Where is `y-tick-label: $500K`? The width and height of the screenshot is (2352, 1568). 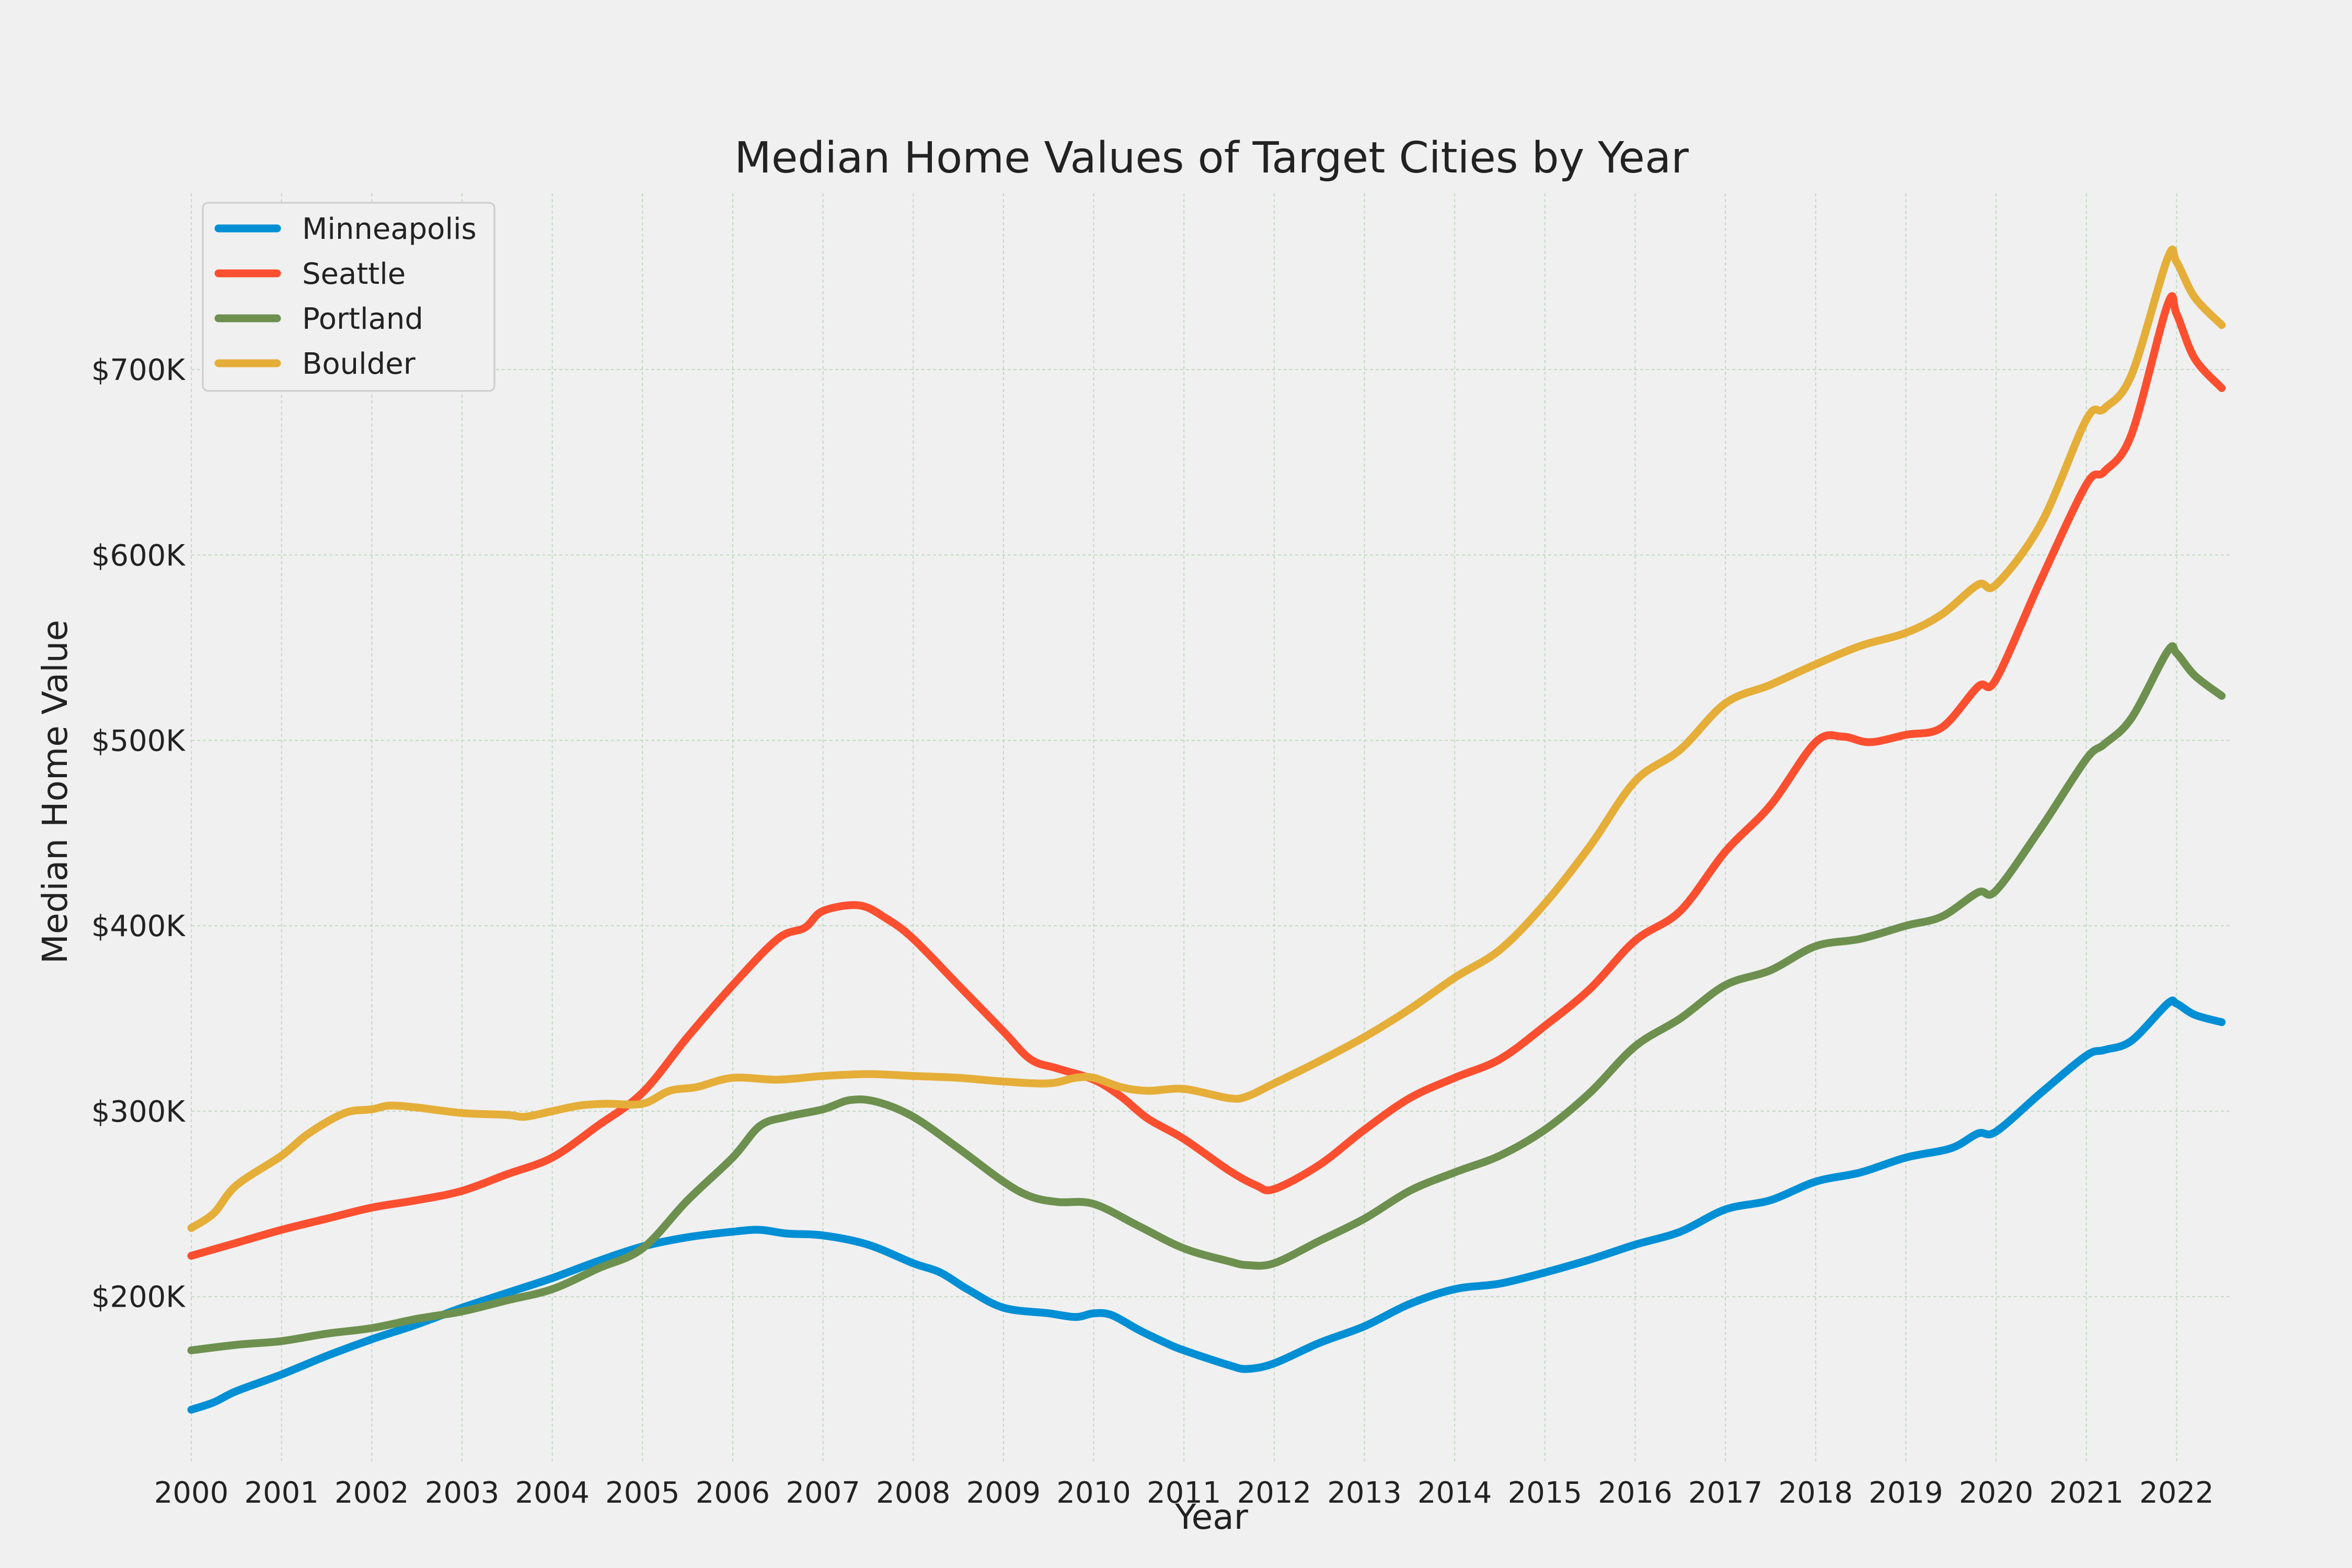 y-tick-label: $500K is located at coordinates (138, 741).